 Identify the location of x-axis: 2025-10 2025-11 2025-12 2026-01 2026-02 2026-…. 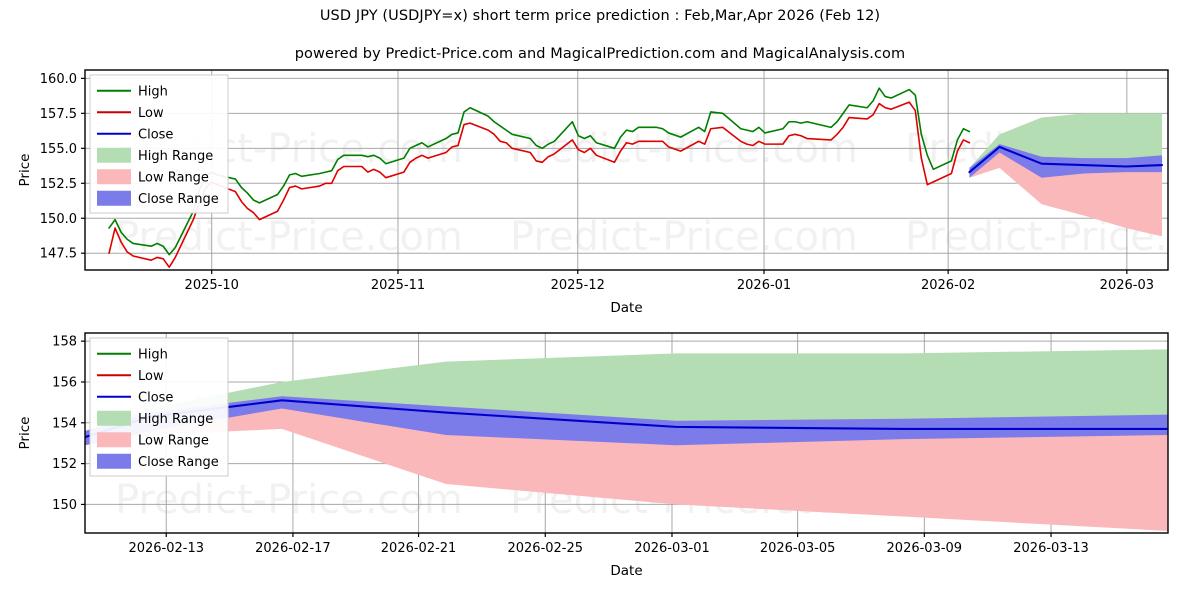
(669, 281).